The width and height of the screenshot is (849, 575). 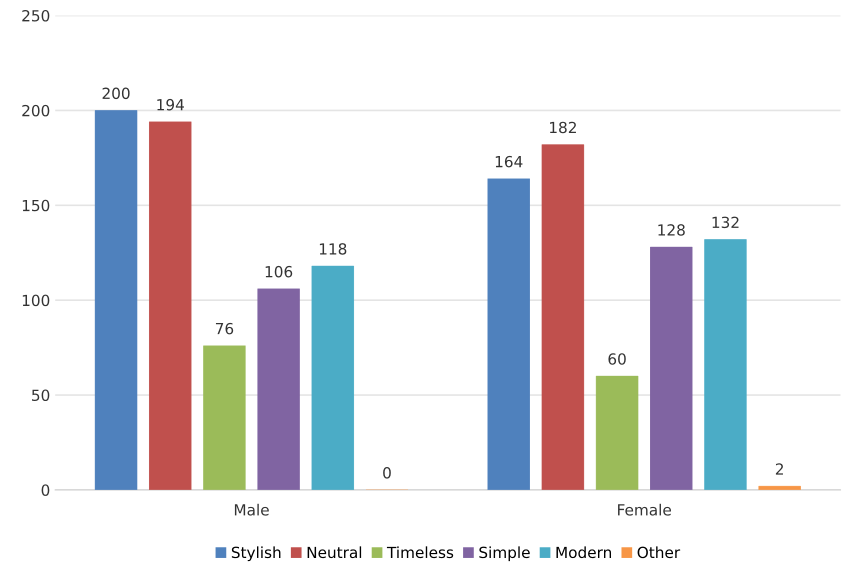 What do you see at coordinates (46, 490) in the screenshot?
I see `y-tick-label: 0` at bounding box center [46, 490].